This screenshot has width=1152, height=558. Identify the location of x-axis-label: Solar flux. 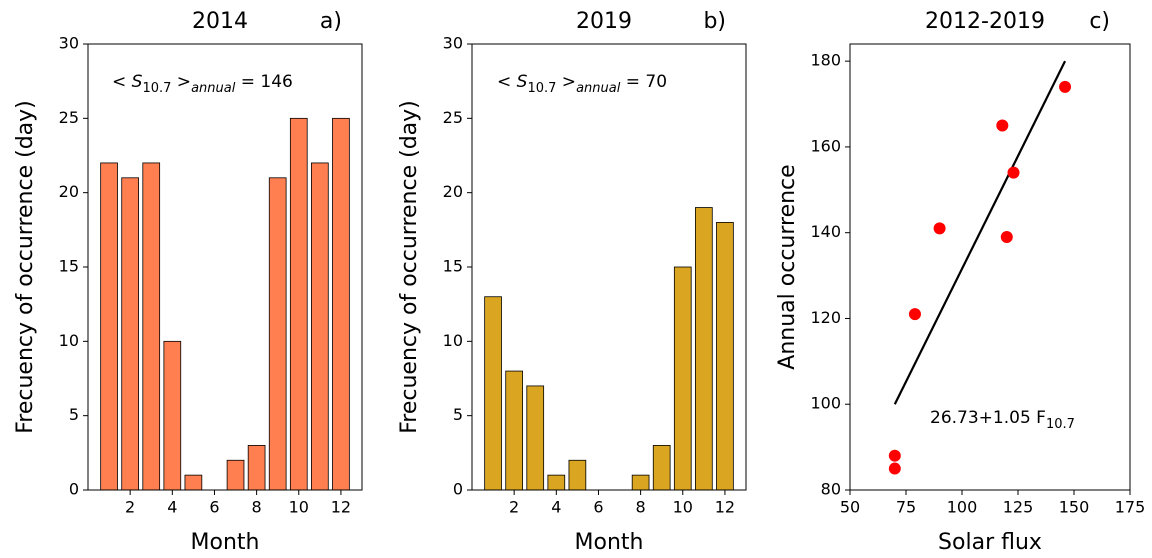
(990, 542).